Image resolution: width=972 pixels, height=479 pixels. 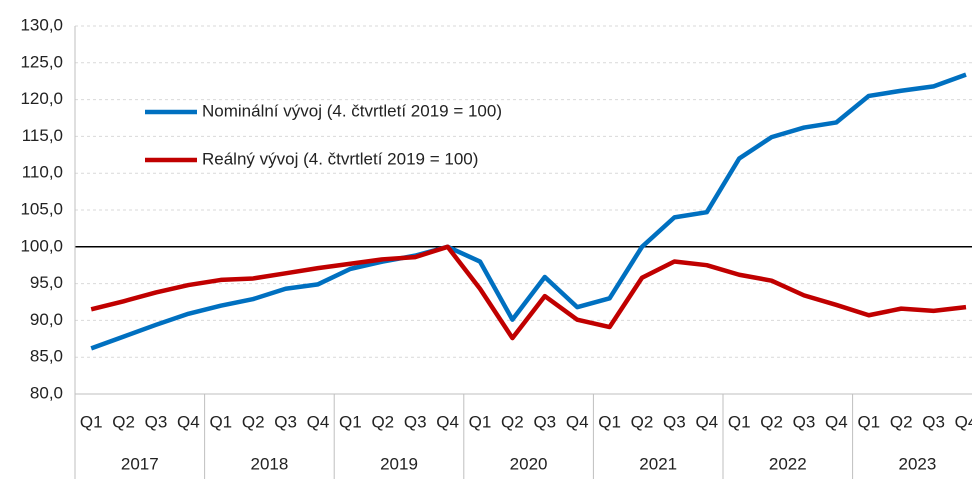 What do you see at coordinates (269, 463) in the screenshot?
I see `group-label: 2018` at bounding box center [269, 463].